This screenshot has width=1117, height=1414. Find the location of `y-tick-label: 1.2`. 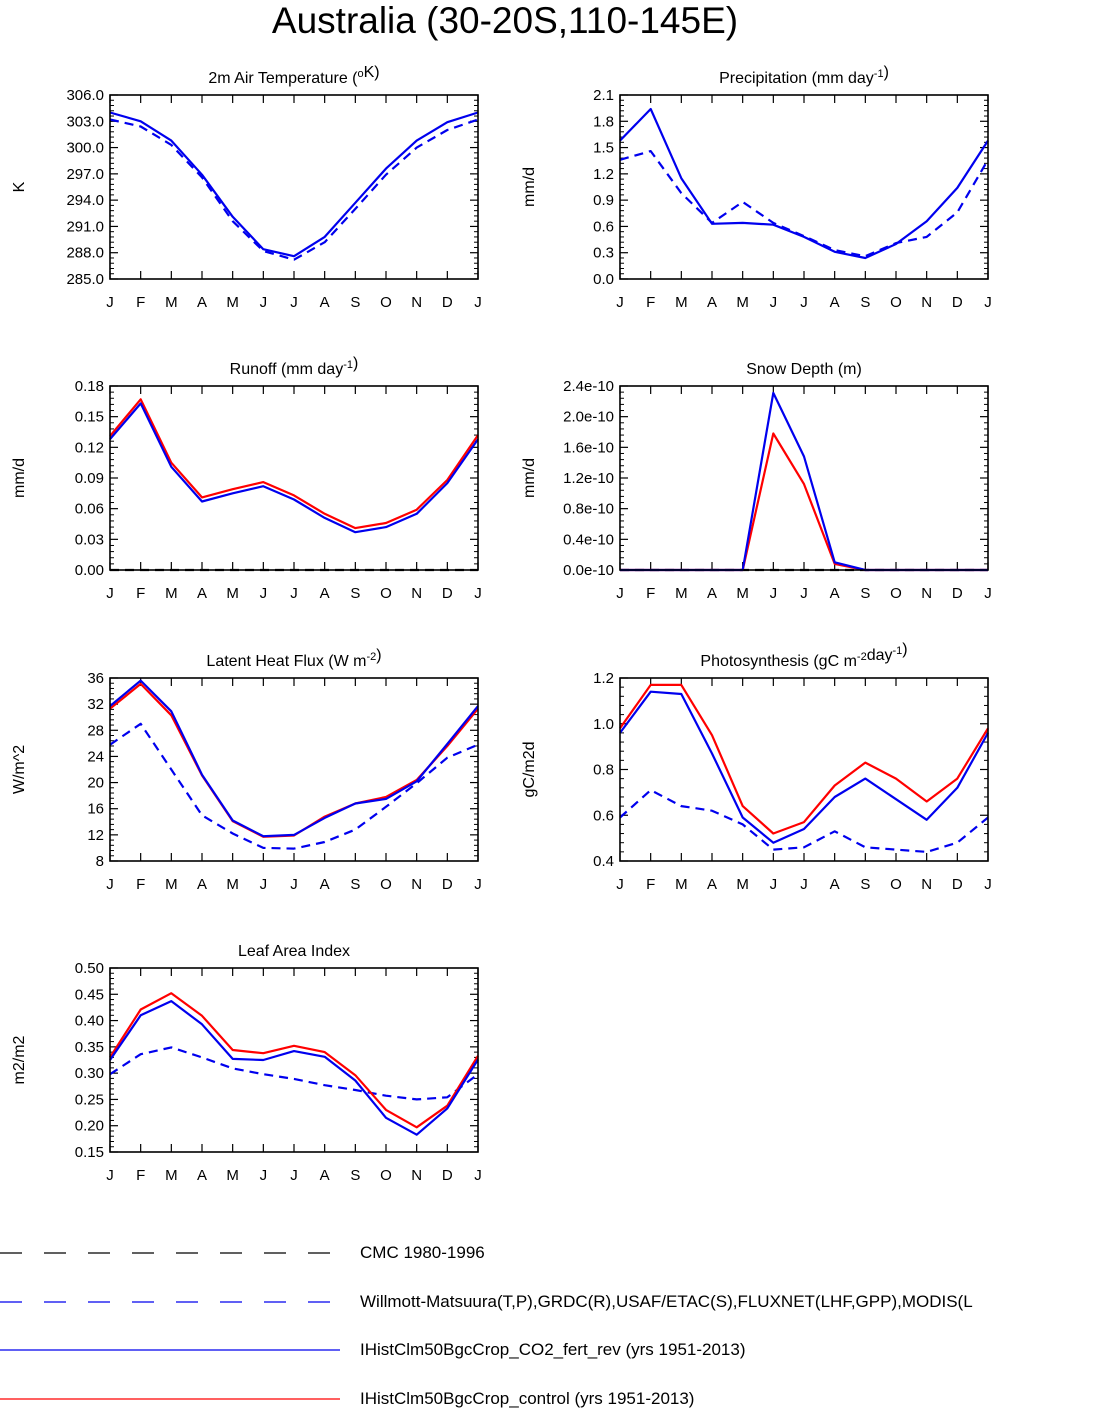

y-tick-label: 1.2 is located at coordinates (603, 678).